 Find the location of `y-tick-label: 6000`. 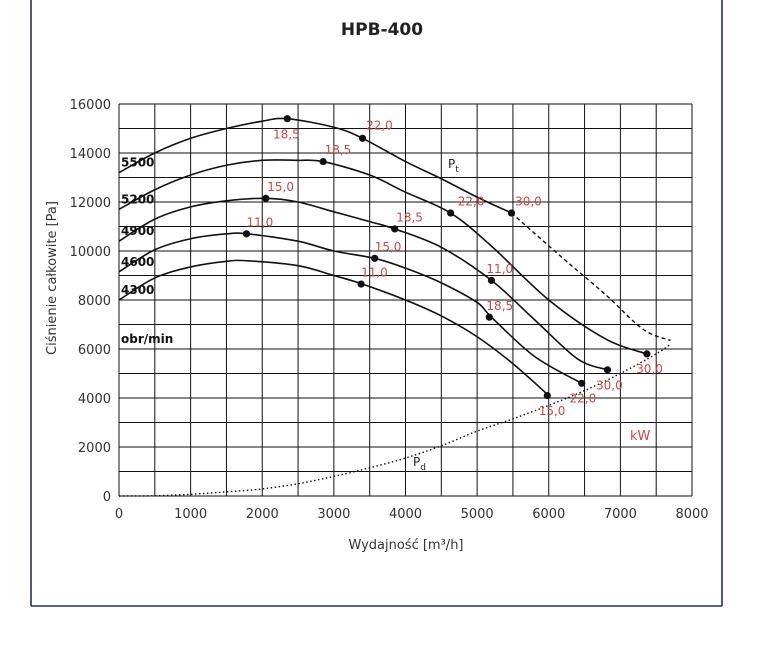

y-tick-label: 6000 is located at coordinates (94, 350).